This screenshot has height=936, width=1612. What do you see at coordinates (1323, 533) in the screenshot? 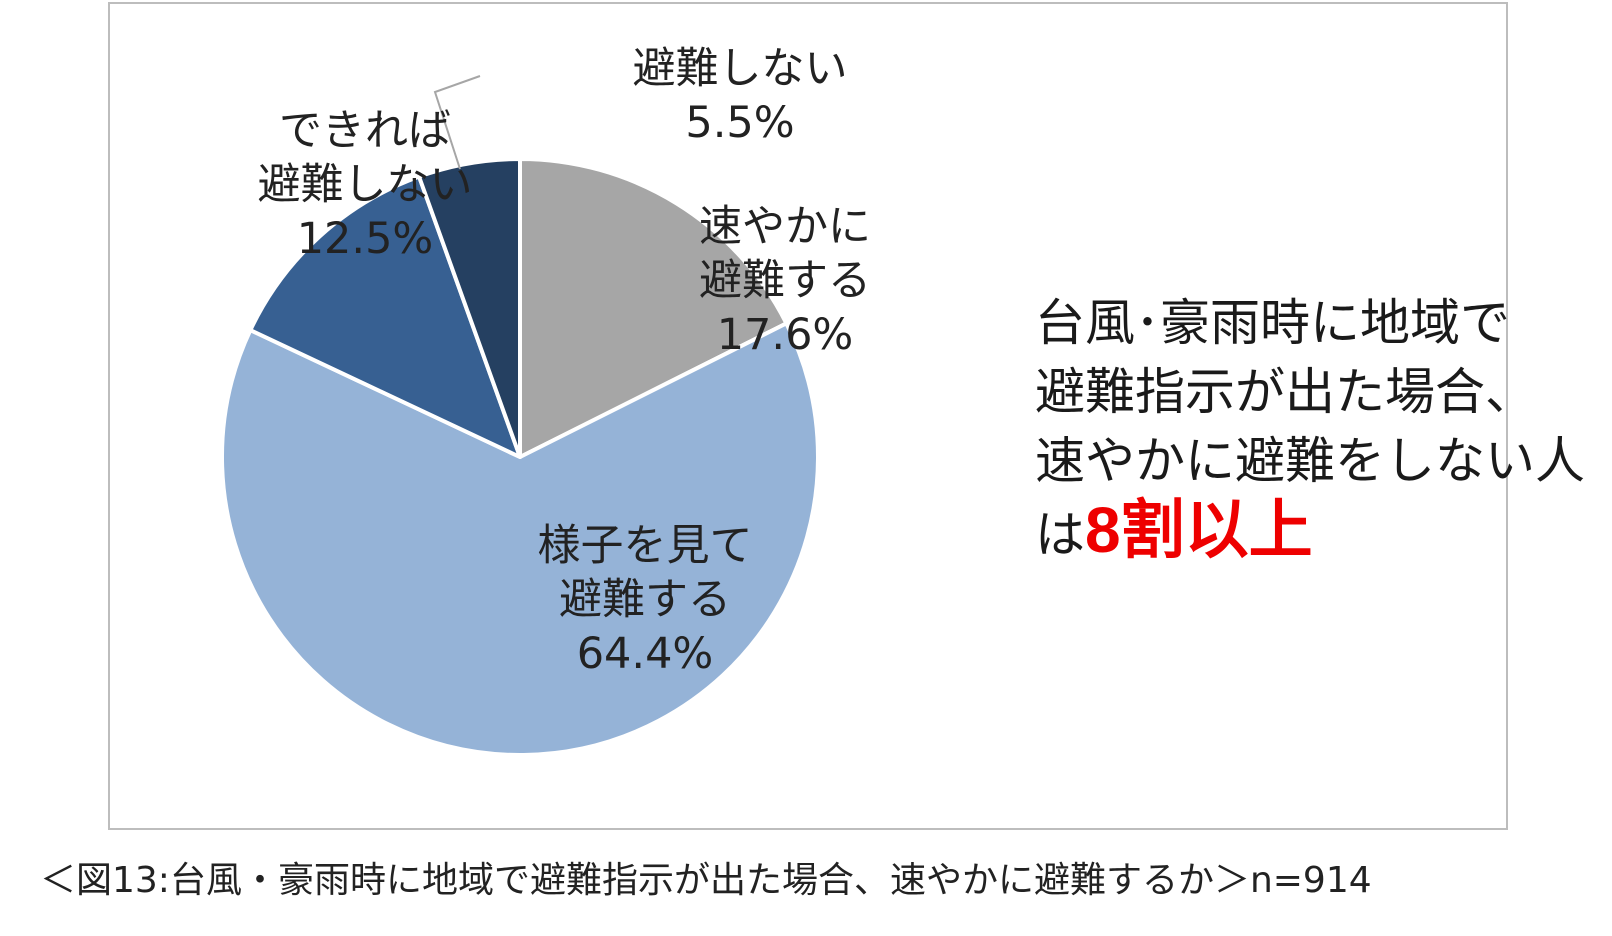
I see `callout-line-4: は8割以上` at bounding box center [1323, 533].